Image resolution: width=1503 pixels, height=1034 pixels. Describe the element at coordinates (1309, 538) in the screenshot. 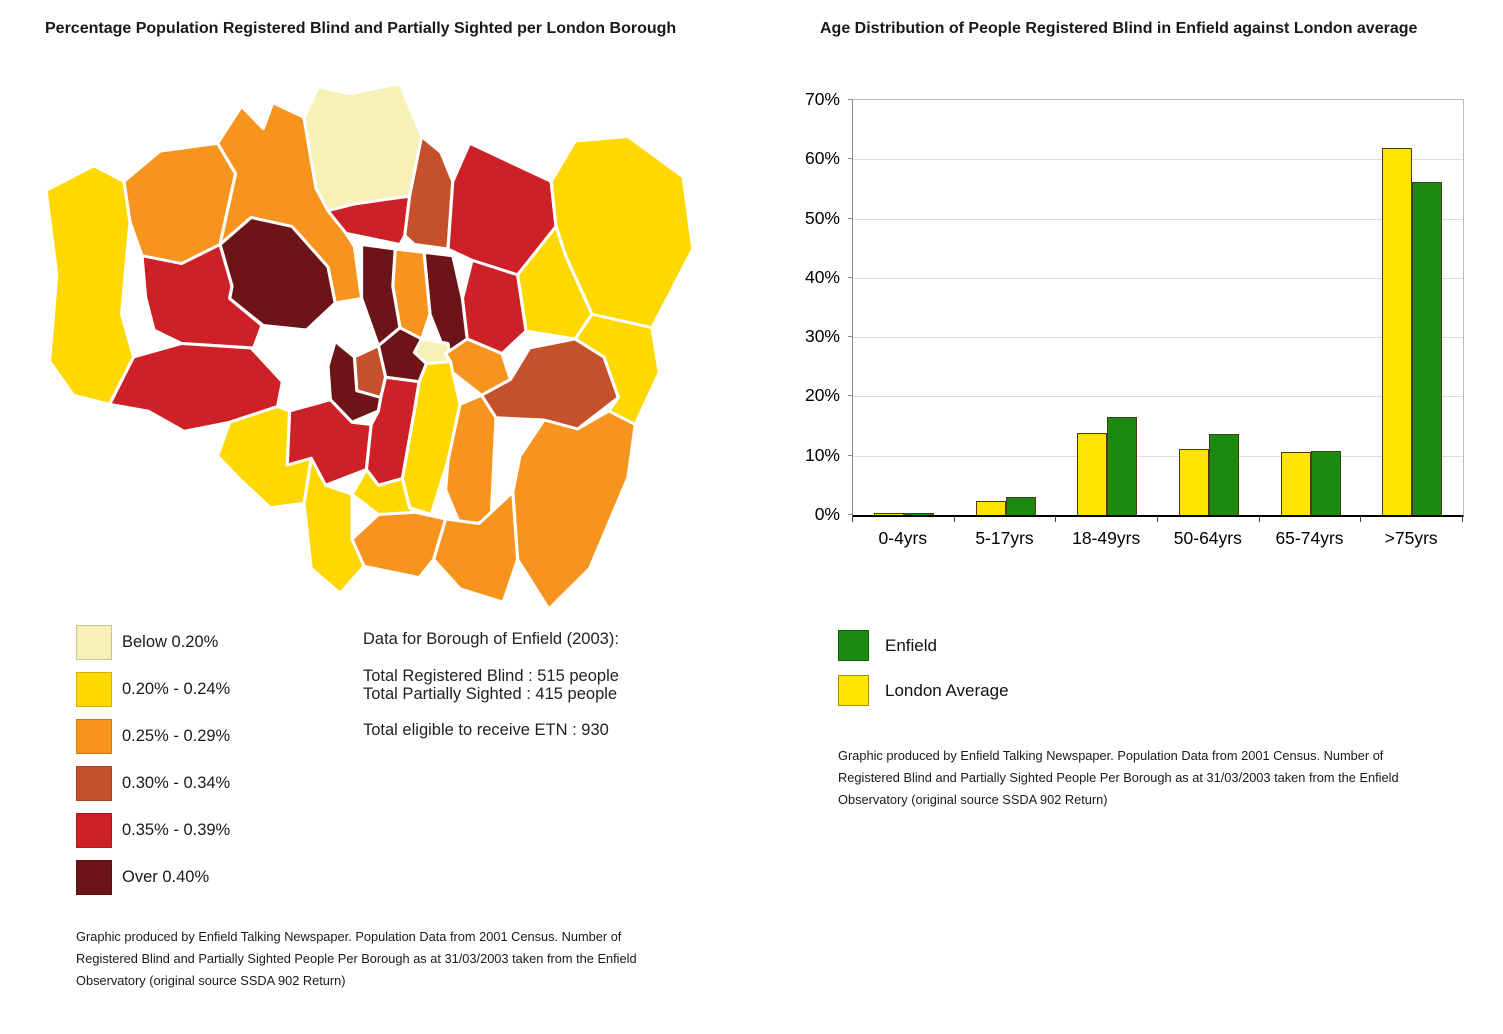

I see `x-axis-label-65-74yrs: 65-74yrs` at that location.